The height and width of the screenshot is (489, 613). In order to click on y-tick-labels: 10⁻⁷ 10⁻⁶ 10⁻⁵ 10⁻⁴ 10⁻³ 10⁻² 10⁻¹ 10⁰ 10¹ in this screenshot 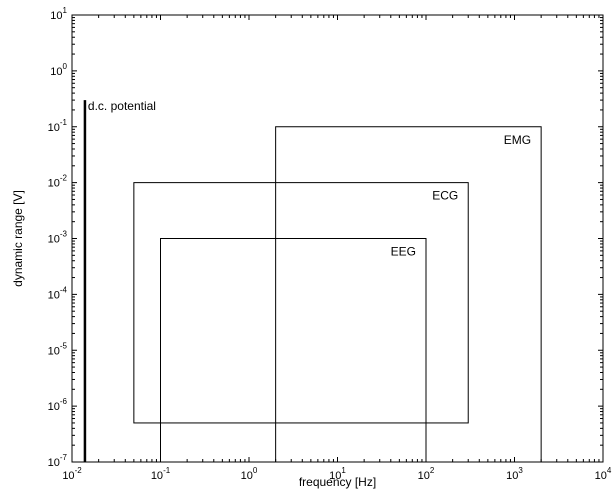, I will do `click(58, 237)`.